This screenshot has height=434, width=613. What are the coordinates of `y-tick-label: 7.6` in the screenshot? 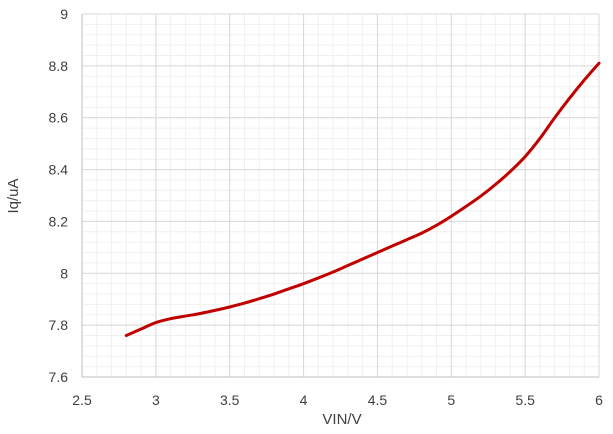 It's located at (59, 377).